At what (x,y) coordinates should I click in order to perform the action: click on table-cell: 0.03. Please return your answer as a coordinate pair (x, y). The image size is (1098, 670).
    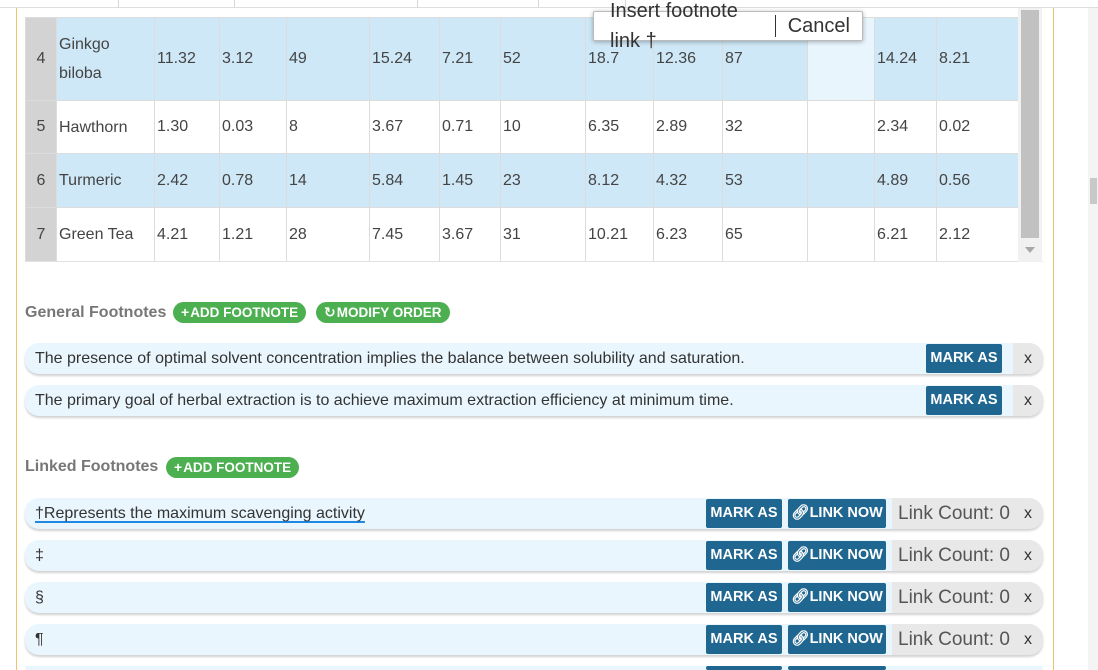
    Looking at the image, I should click on (253, 127).